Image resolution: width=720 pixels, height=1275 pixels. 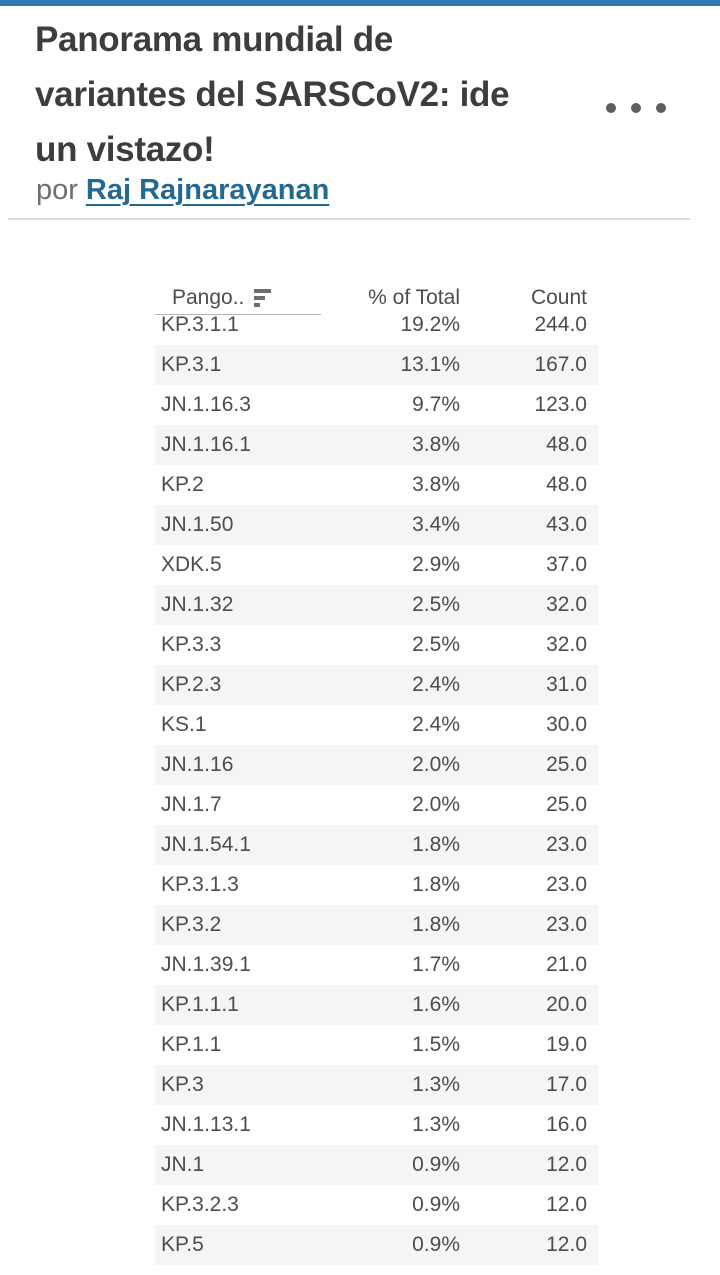 What do you see at coordinates (566, 1044) in the screenshot?
I see `cell-count: 19.0` at bounding box center [566, 1044].